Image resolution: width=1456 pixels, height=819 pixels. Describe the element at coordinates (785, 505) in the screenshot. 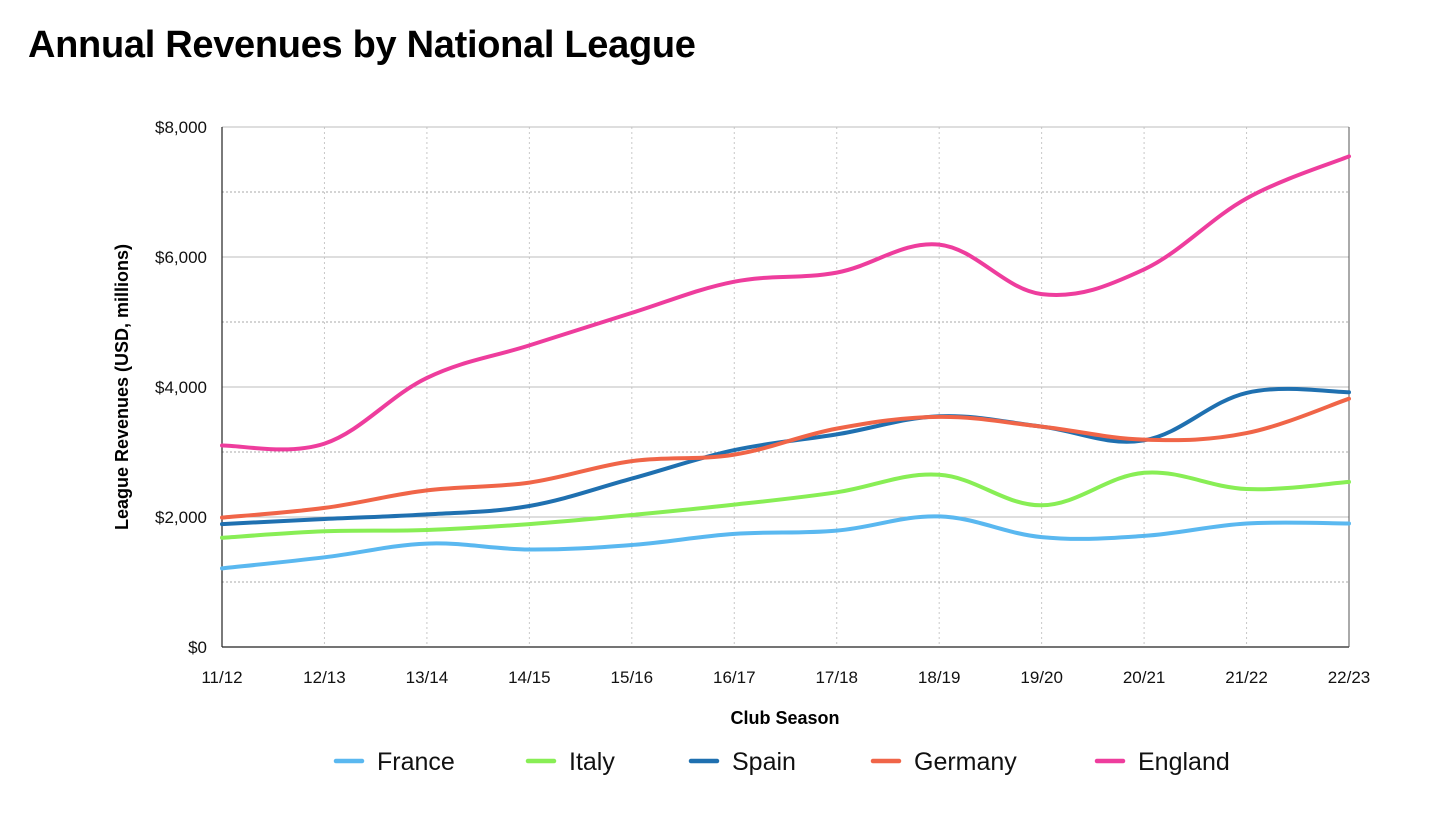

I see `series-line-italy` at that location.